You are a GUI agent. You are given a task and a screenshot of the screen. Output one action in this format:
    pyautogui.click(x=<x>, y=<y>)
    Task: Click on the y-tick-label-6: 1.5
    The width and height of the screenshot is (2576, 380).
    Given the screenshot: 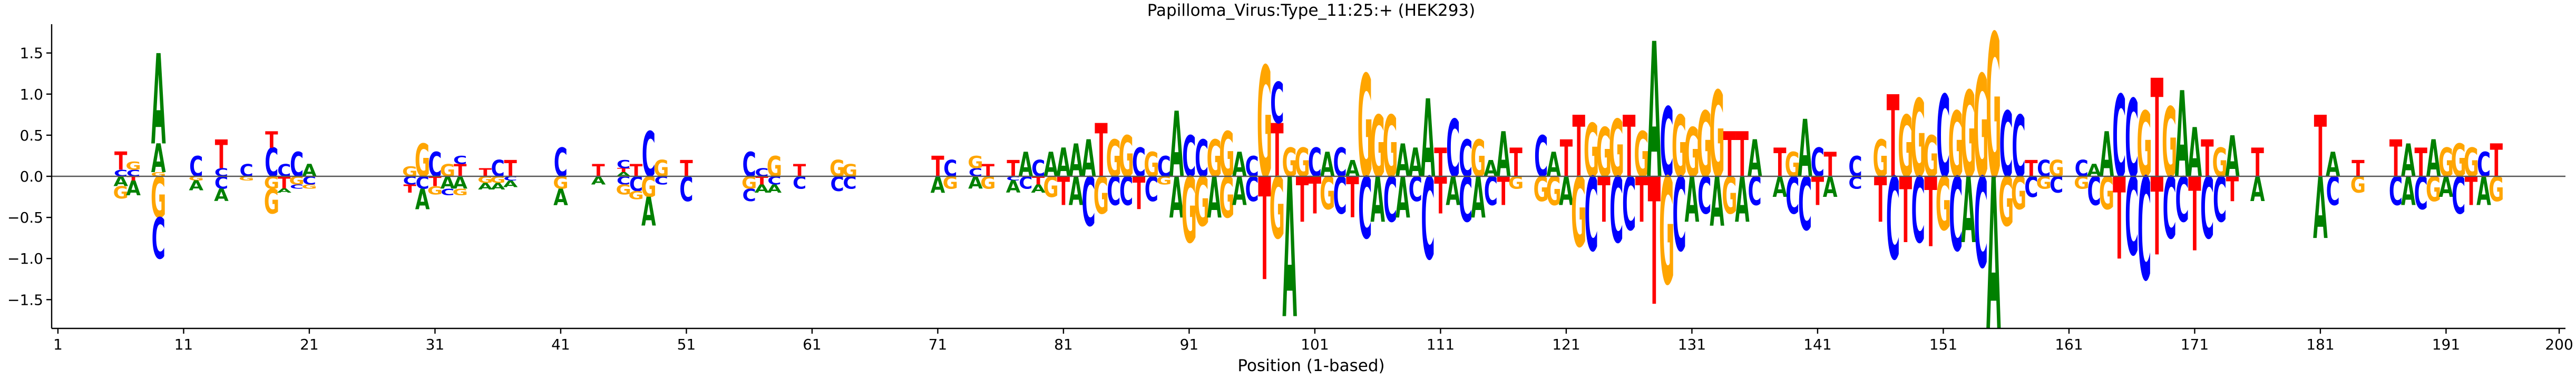 What is the action you would take?
    pyautogui.click(x=31, y=53)
    